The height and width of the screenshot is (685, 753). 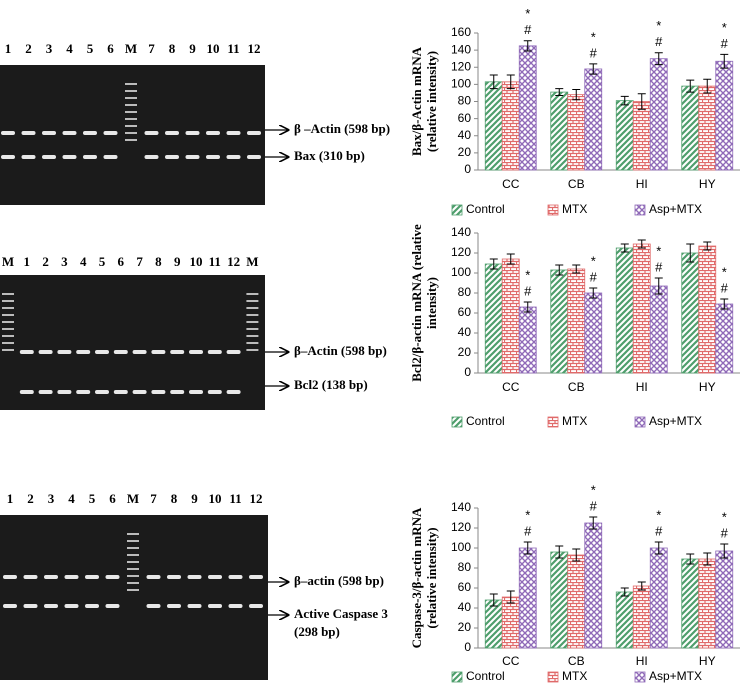 I want to click on lane-label: 4, so click(x=71, y=498).